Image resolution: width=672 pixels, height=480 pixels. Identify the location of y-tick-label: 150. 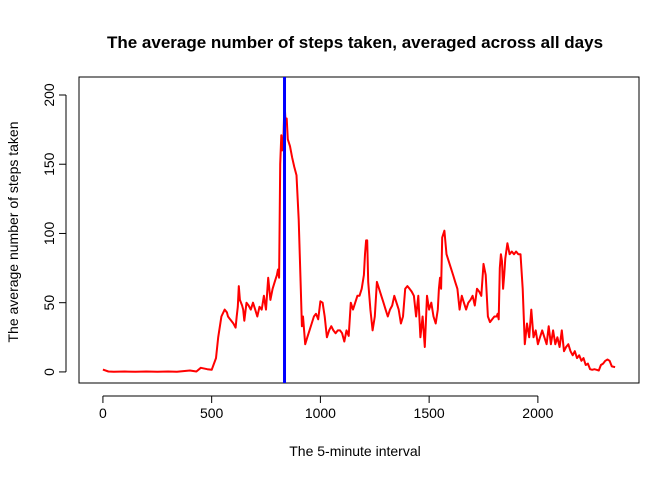
(49, 164).